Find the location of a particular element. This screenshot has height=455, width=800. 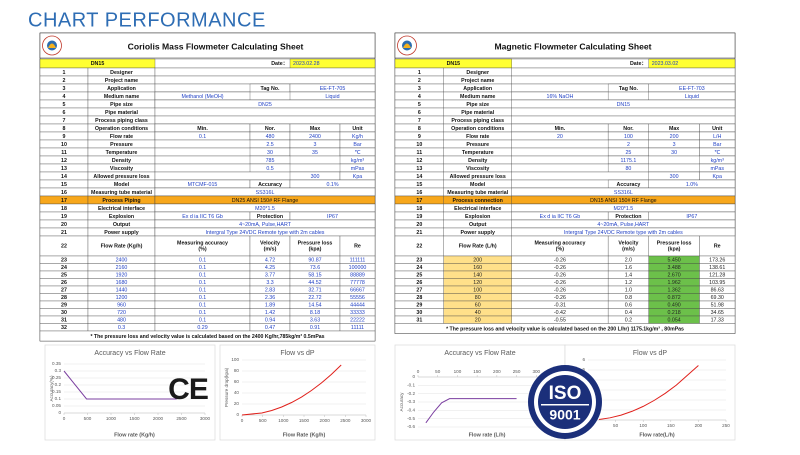

x-axis-title: Flow rate (Kg/h) is located at coordinates (134, 435).